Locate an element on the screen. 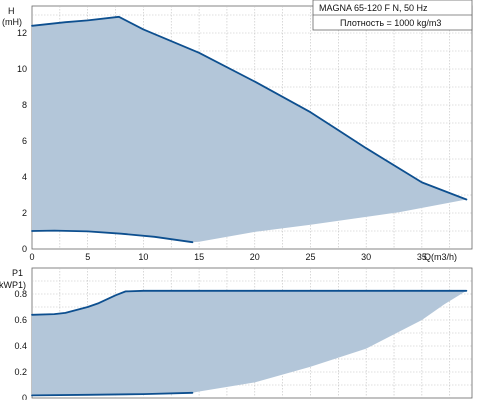  head-y-tick-label: 0 is located at coordinates (24, 249).